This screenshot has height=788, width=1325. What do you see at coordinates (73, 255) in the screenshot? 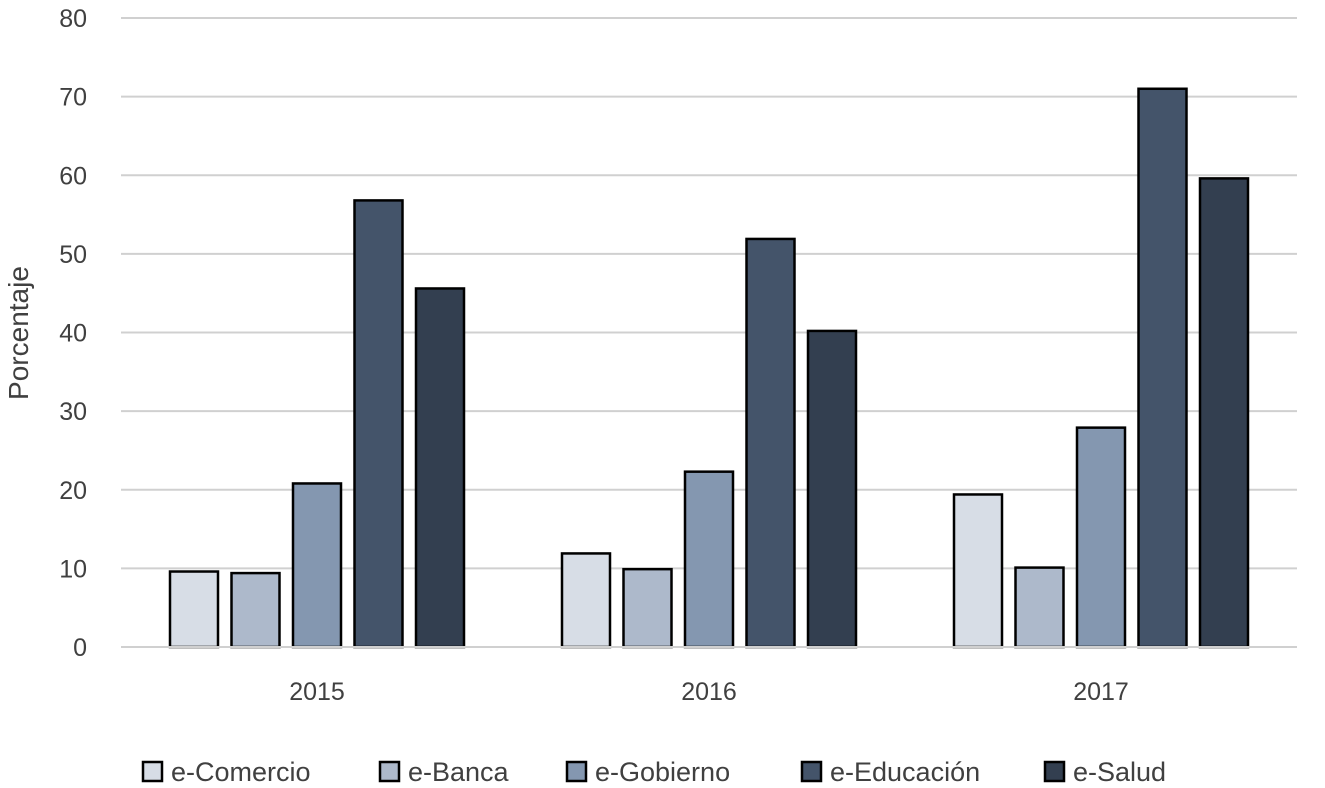
I see `y-tick-label: 50` at bounding box center [73, 255].